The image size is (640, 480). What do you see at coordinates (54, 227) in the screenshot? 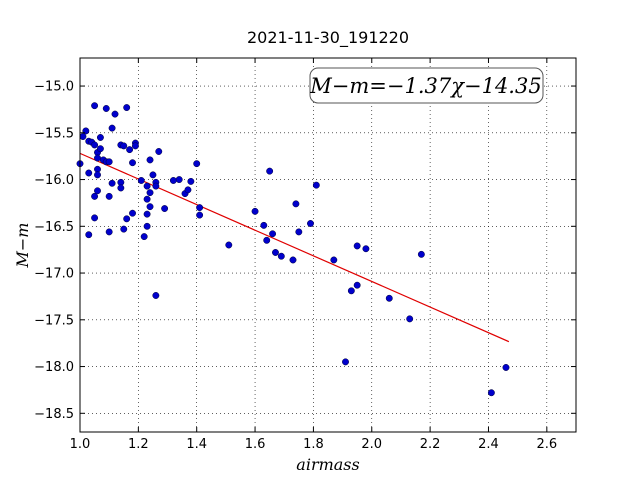
I see `y-tick-label: −16.5` at bounding box center [54, 227].